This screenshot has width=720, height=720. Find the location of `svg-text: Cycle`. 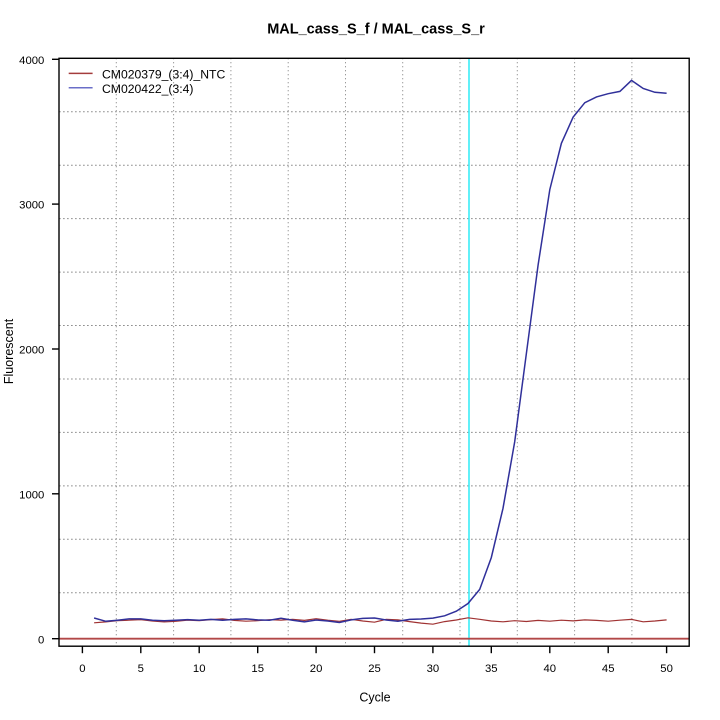

svg-text: Cycle is located at coordinates (374, 698).